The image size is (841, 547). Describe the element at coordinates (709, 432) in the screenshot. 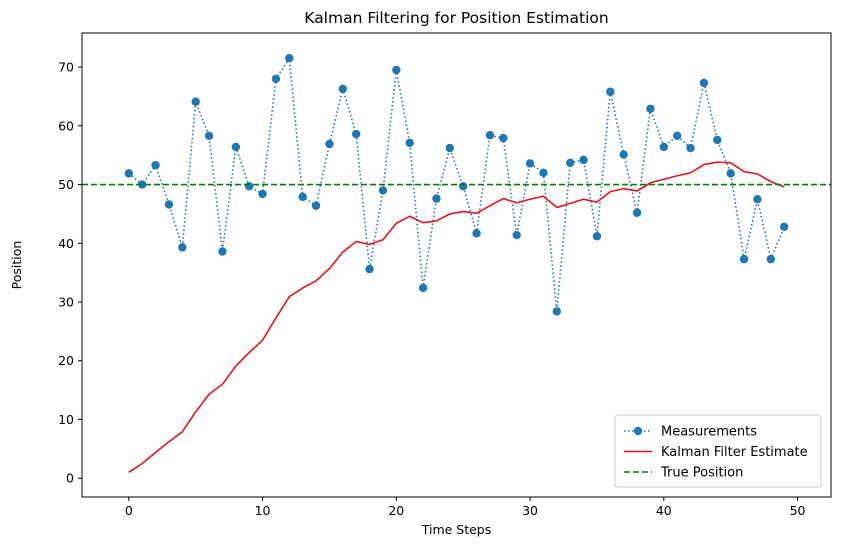

I see `legend-label: Measurements` at that location.